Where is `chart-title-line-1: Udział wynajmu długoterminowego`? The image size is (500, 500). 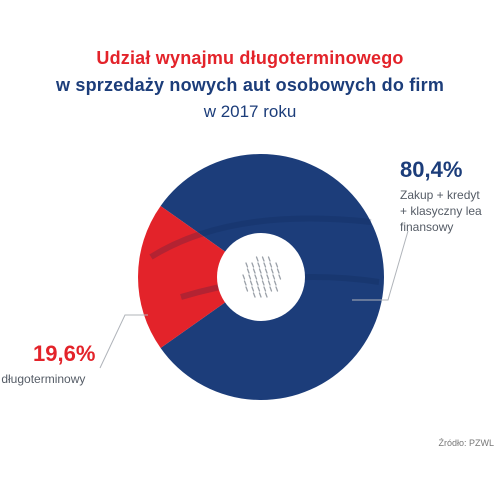 chart-title-line-1: Udział wynajmu długoterminowego is located at coordinates (250, 58).